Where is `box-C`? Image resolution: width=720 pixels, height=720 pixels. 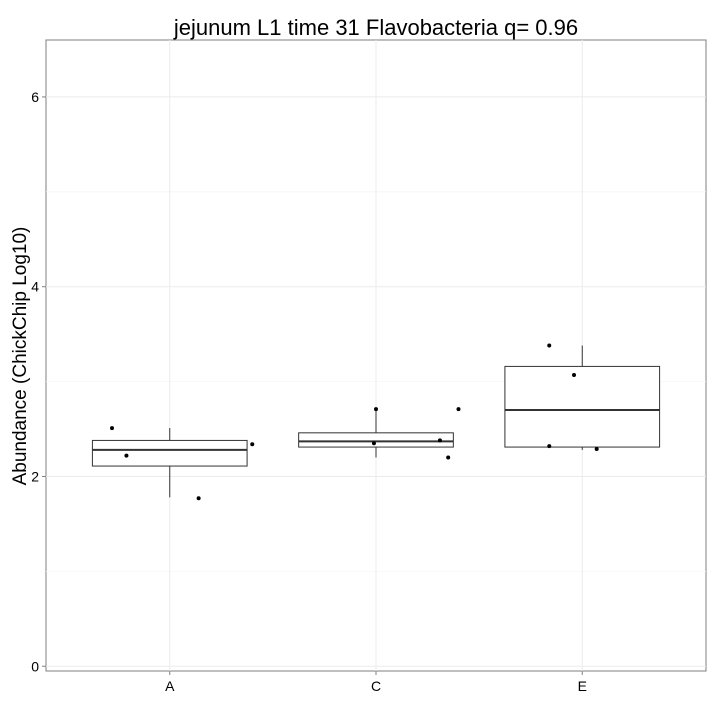
box-C is located at coordinates (376, 433).